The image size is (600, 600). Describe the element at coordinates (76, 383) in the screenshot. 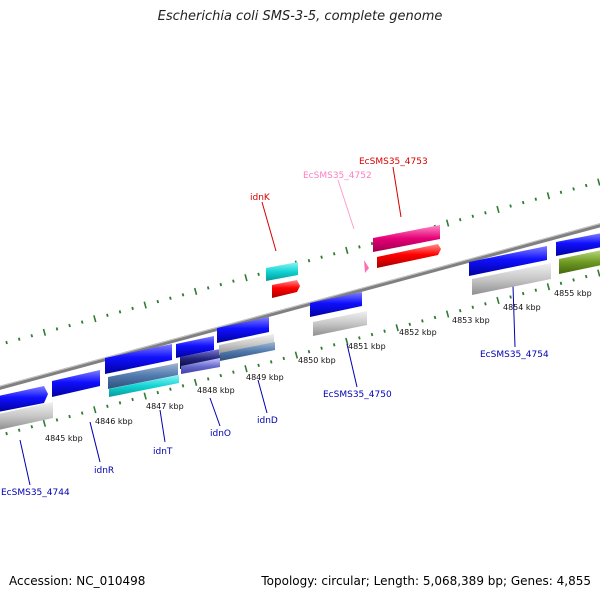

I see `blue-gene-idnr` at that location.